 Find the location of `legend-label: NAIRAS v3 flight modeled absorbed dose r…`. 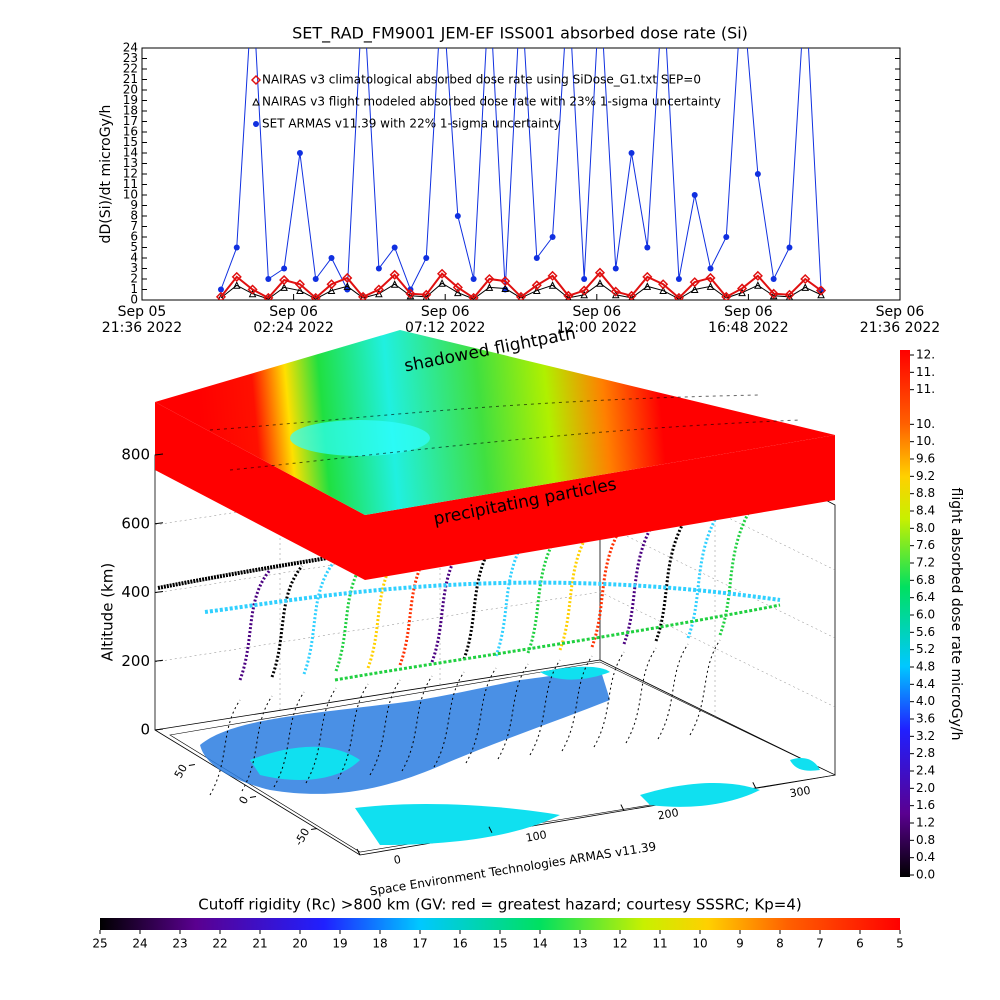

legend-label: NAIRAS v3 flight modeled absorbed dose r… is located at coordinates (491, 102).